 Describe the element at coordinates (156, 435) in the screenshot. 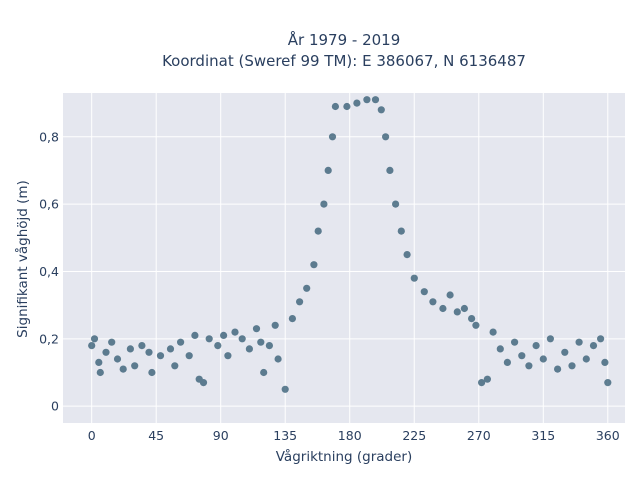

I see `x-tick-label: 45` at that location.